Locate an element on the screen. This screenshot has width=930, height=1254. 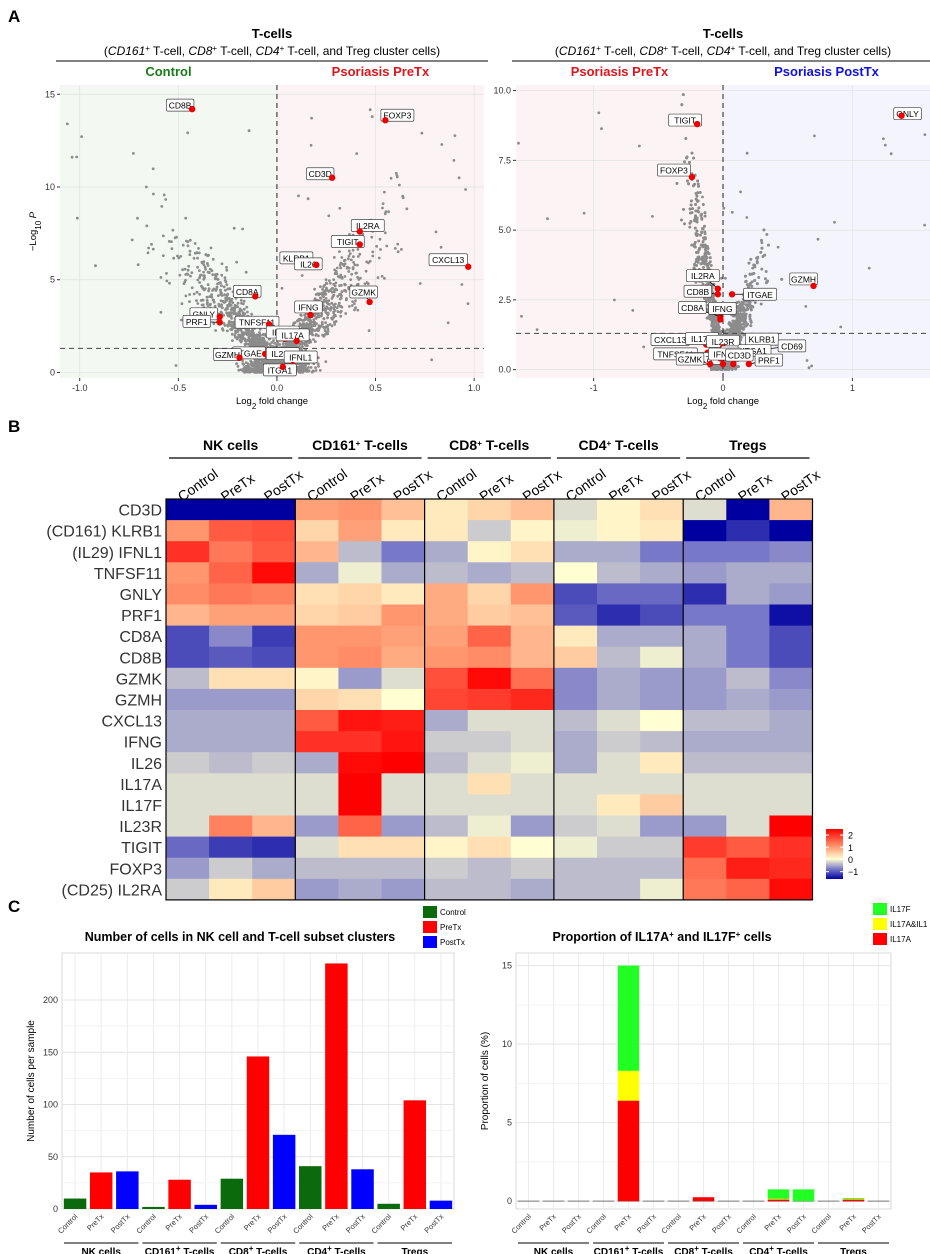
text-segment: CD4 is located at coordinates (268, 51).